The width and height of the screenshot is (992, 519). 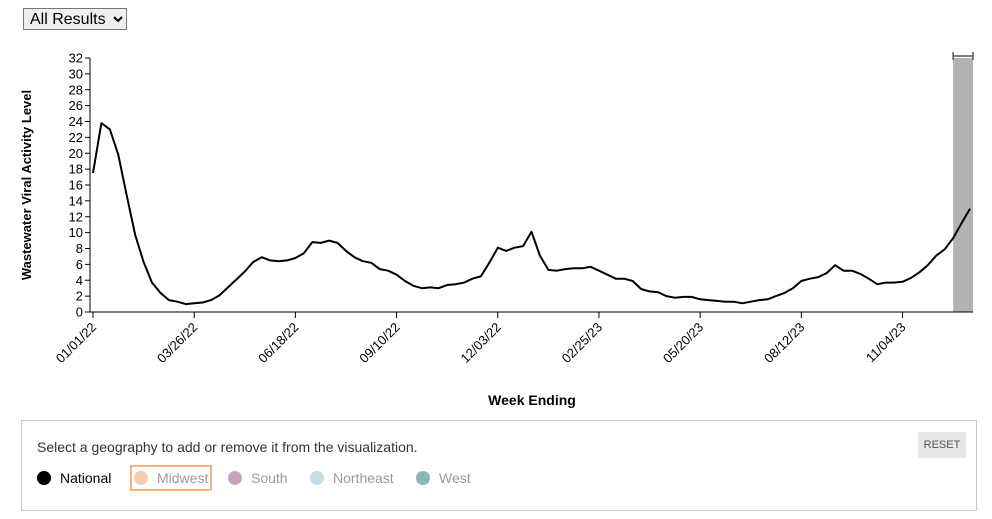 What do you see at coordinates (79, 312) in the screenshot?
I see `y-tick-label: 0` at bounding box center [79, 312].